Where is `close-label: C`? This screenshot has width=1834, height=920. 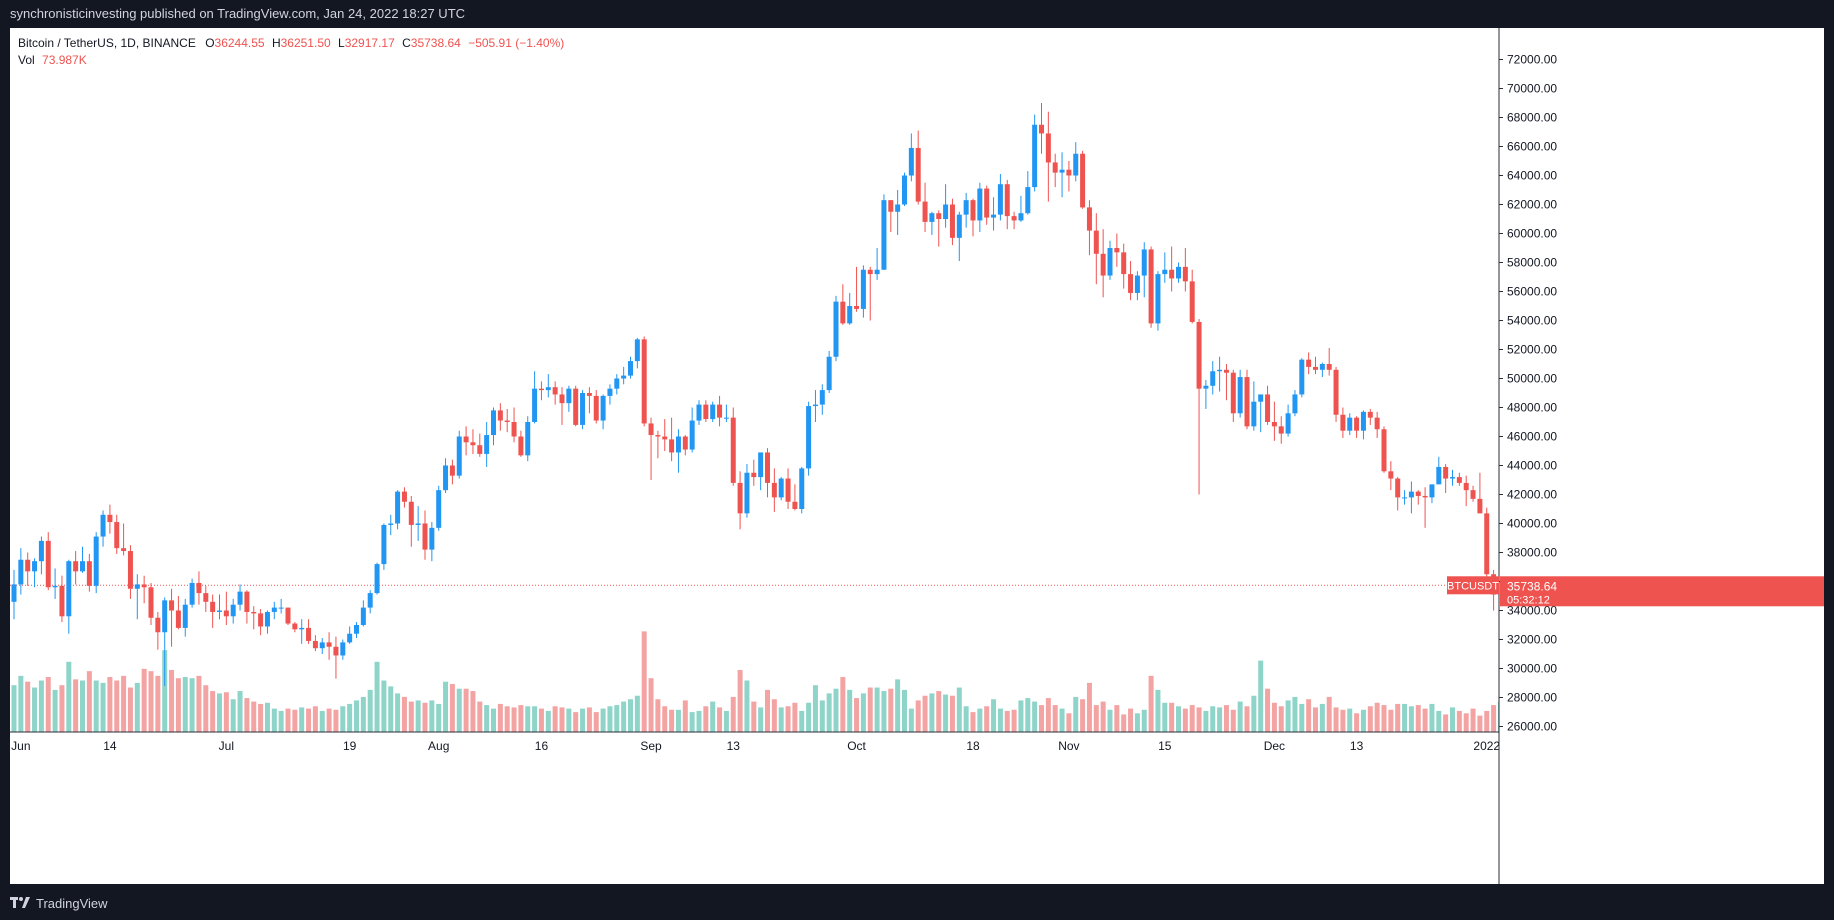
close-label: C is located at coordinates (406, 43).